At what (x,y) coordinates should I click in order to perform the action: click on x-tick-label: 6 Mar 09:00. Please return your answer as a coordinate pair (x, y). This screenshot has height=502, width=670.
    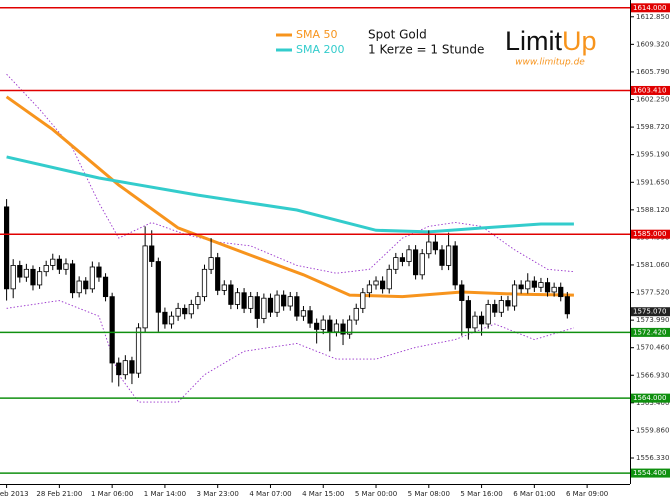
    Looking at the image, I should click on (587, 494).